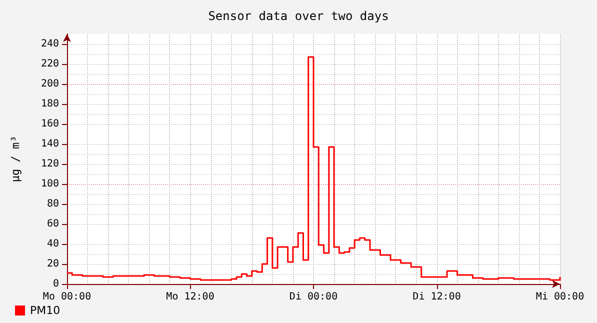  Describe the element at coordinates (49, 44) in the screenshot. I see `y-tick-label: 240` at that location.